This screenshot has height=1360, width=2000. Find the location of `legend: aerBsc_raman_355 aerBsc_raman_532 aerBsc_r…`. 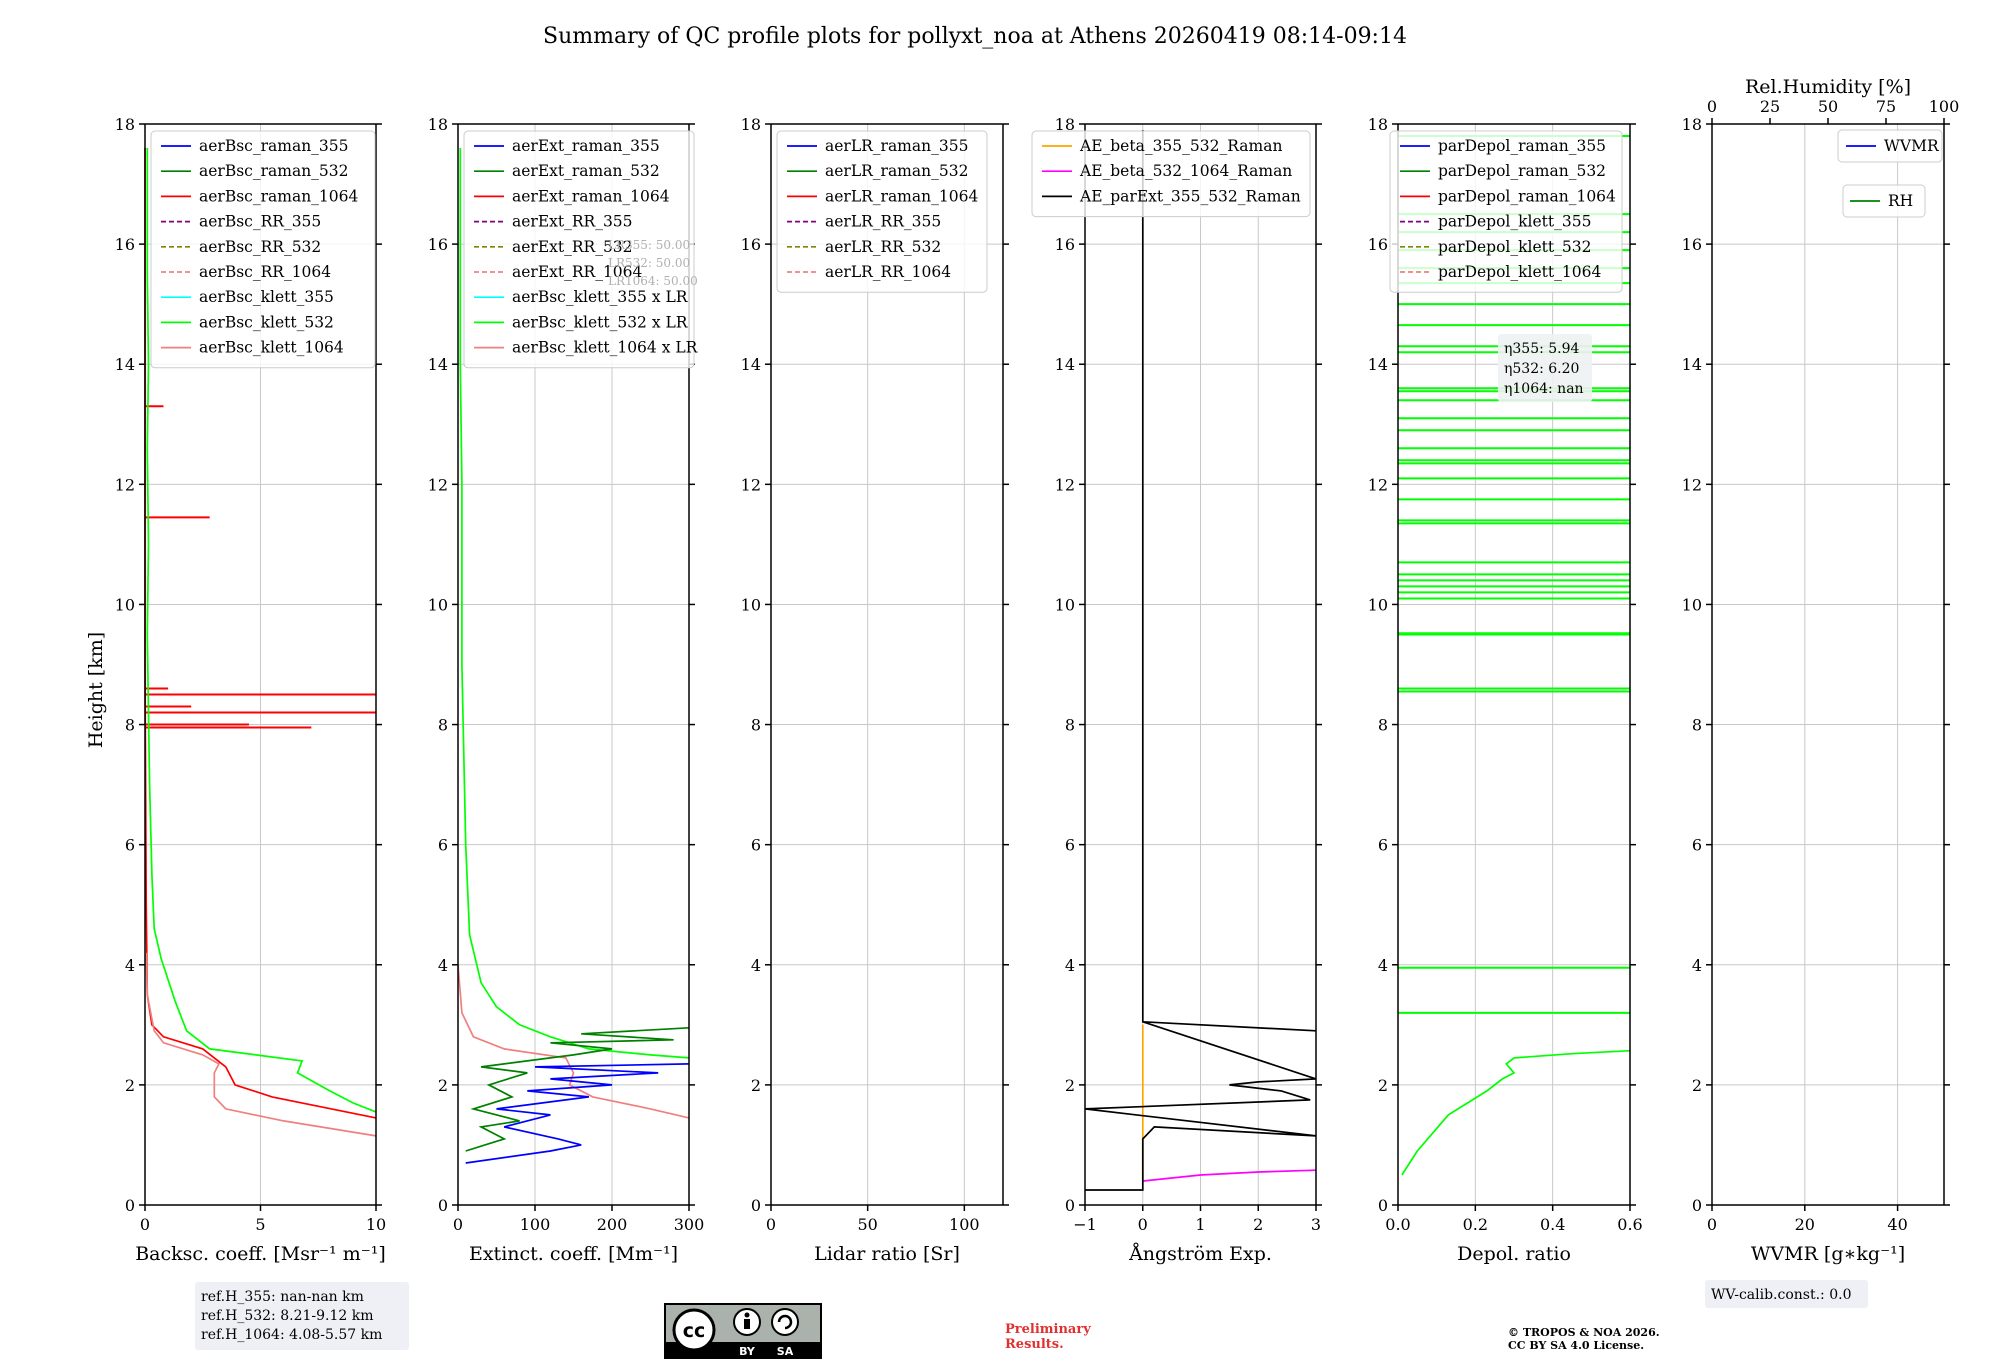

legend: aerBsc_raman_355 aerBsc_raman_532 aerBsc_r… is located at coordinates (263, 249).